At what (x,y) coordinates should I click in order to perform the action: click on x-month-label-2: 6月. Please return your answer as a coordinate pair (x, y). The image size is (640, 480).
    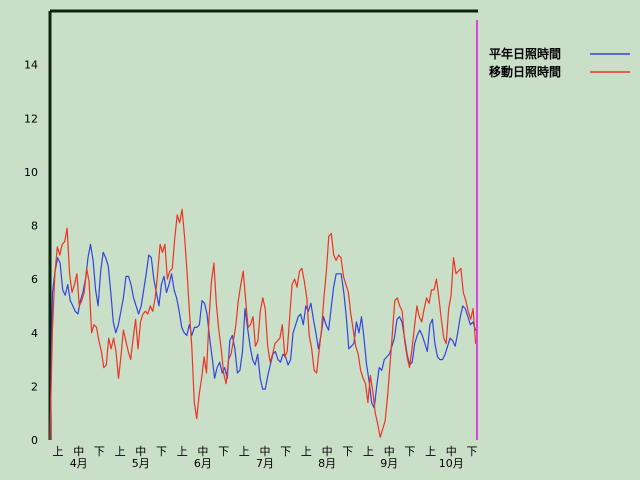
    Looking at the image, I should click on (203, 463).